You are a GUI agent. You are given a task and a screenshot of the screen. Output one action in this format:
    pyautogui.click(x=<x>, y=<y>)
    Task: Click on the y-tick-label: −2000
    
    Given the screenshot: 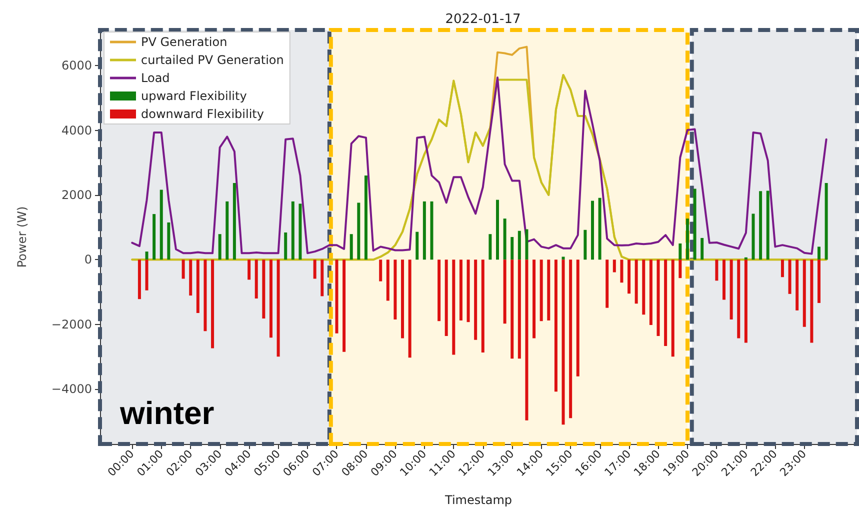 What is the action you would take?
    pyautogui.click(x=71, y=324)
    